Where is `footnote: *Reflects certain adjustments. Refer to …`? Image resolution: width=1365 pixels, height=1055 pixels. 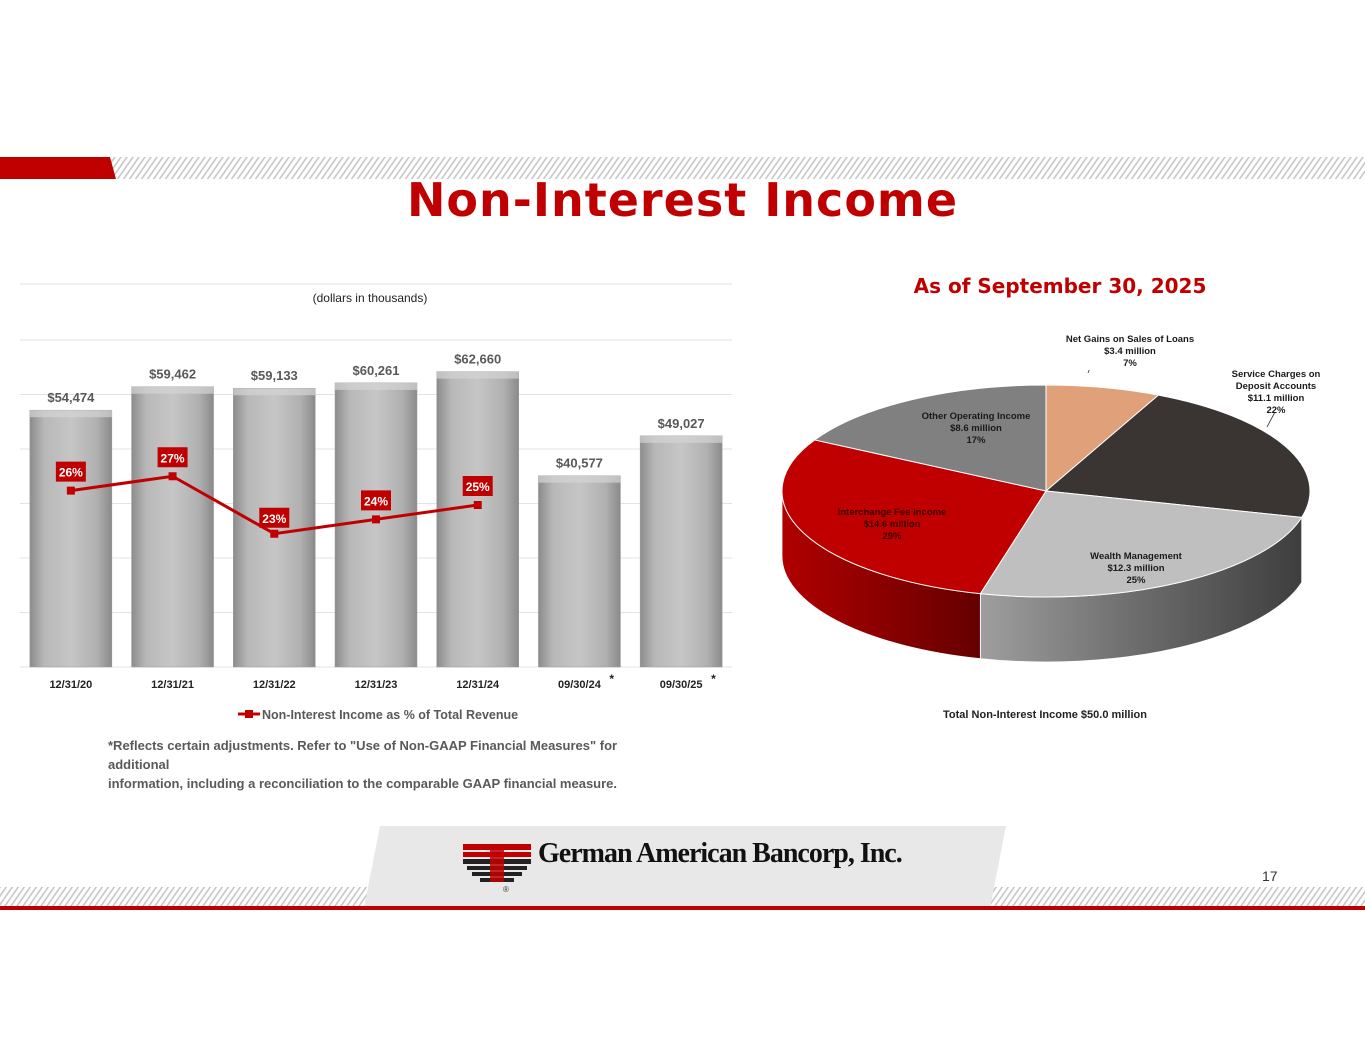
footnote: *Reflects certain adjustments. Refer to … is located at coordinates (388, 764).